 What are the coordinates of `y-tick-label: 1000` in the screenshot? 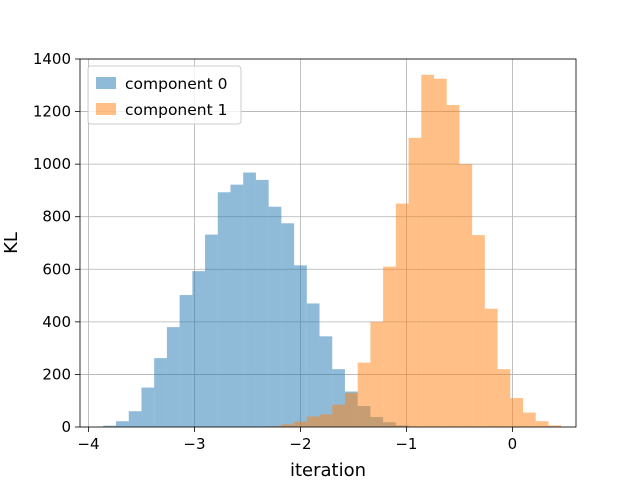 It's located at (52, 164).